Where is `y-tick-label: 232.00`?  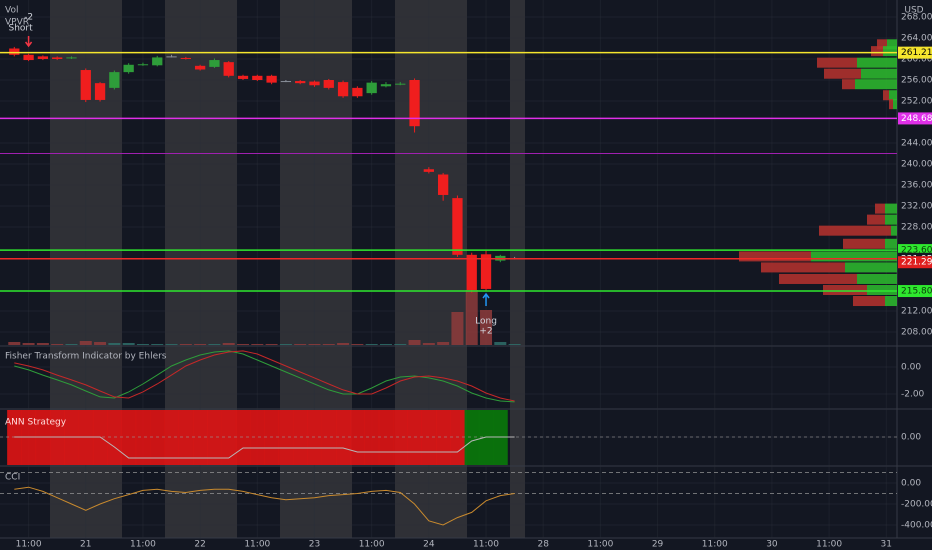 y-tick-label: 232.00 is located at coordinates (916, 206).